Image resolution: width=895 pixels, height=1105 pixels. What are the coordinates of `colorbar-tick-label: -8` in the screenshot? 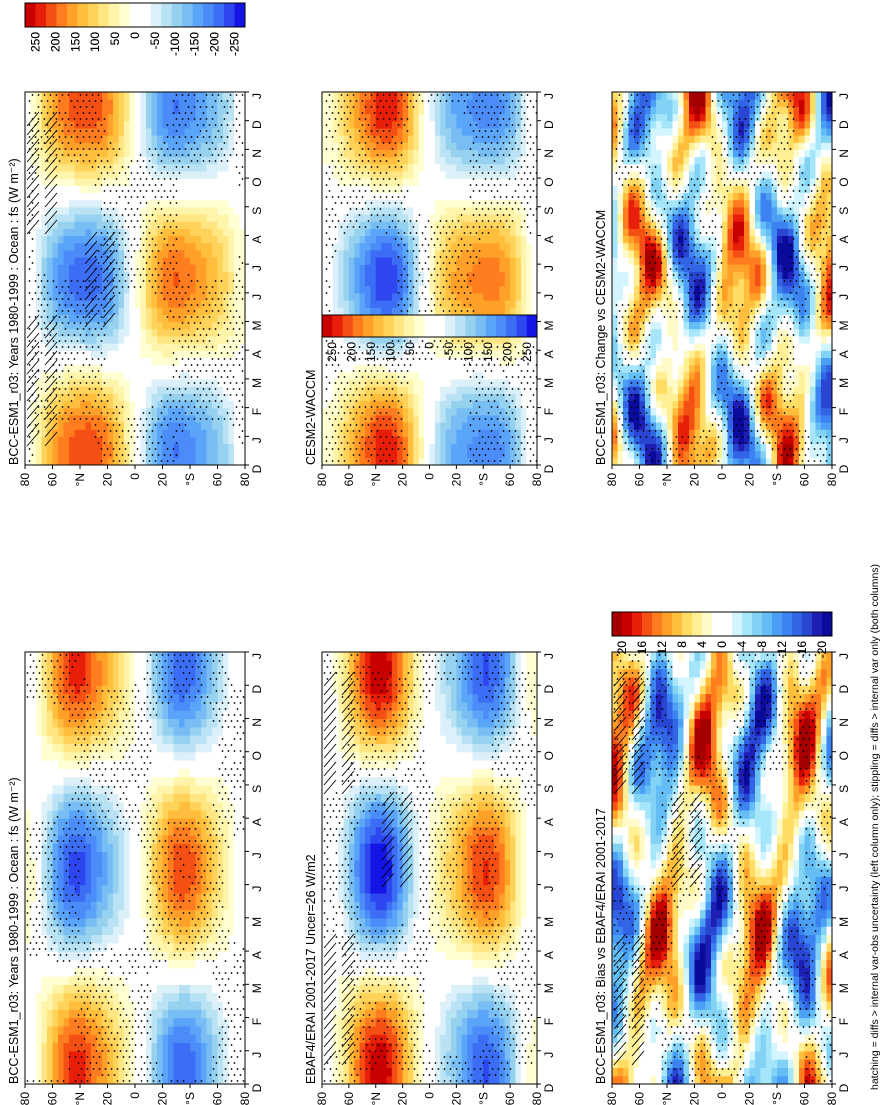 It's located at (762, 646).